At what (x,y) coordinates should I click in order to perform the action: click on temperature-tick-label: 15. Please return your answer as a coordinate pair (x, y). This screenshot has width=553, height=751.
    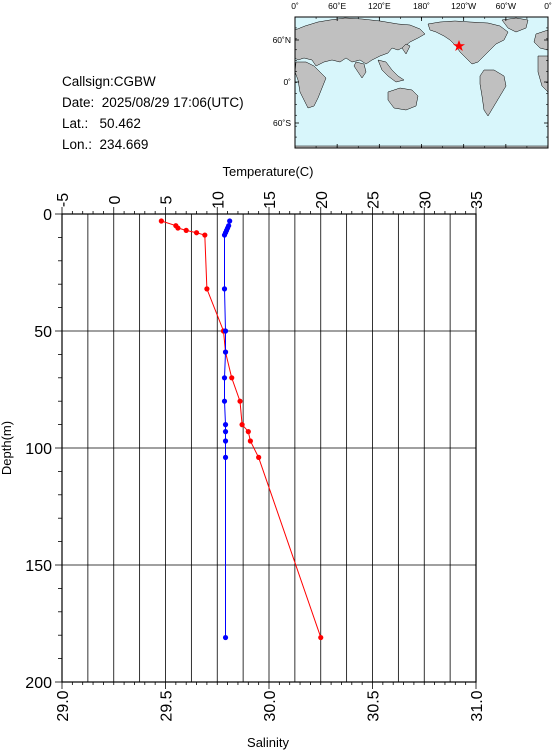
    Looking at the image, I should click on (270, 200).